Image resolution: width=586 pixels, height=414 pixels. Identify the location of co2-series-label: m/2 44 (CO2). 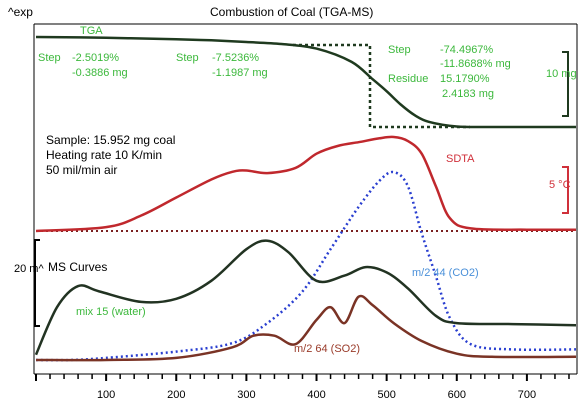
(445, 273).